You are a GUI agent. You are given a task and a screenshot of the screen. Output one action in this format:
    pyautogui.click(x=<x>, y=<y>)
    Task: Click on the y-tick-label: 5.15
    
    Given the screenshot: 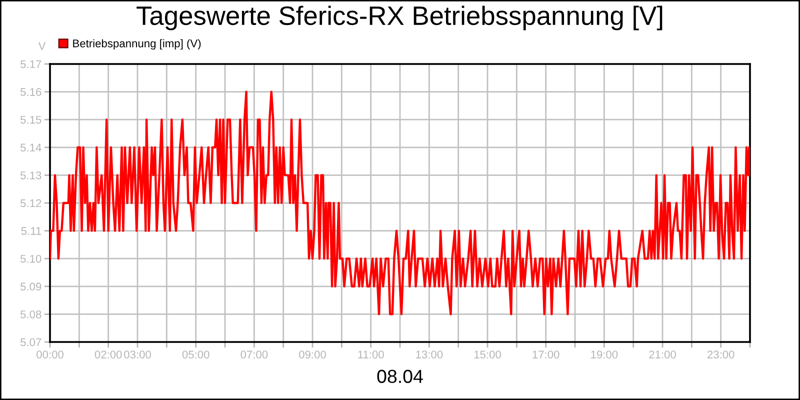 What is the action you would take?
    pyautogui.click(x=31, y=120)
    